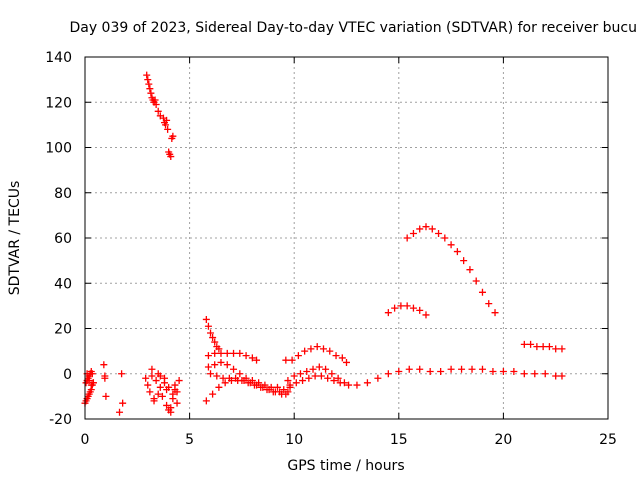 The width and height of the screenshot is (640, 480). Describe the element at coordinates (85, 440) in the screenshot. I see `x-tick-label: 0` at that location.